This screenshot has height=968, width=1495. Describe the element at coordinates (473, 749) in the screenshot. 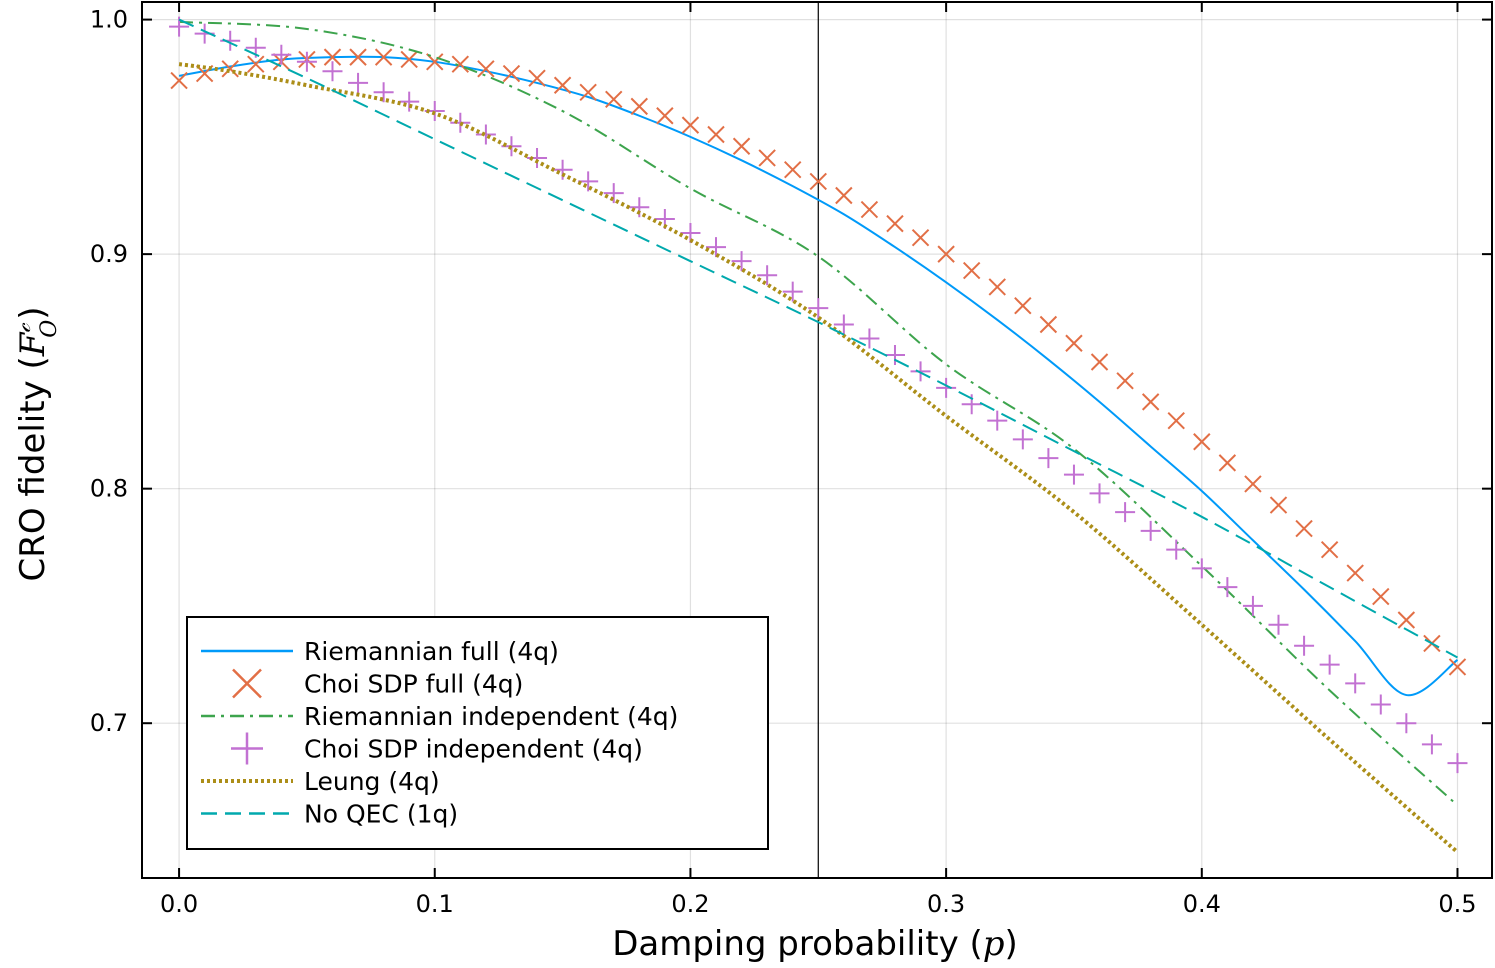

I see `legend-label-choi_indep: Choi SDP independent (4q)` at that location.